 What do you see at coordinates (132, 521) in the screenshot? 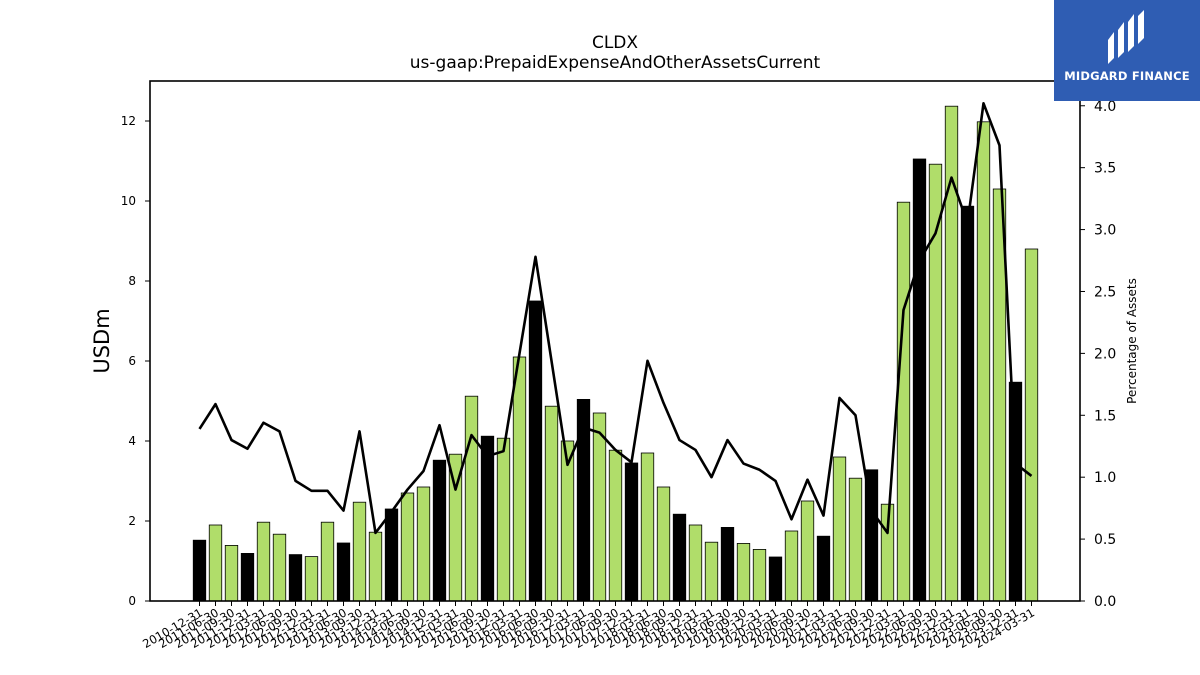
I see `left-tick-label: 2` at bounding box center [132, 521].